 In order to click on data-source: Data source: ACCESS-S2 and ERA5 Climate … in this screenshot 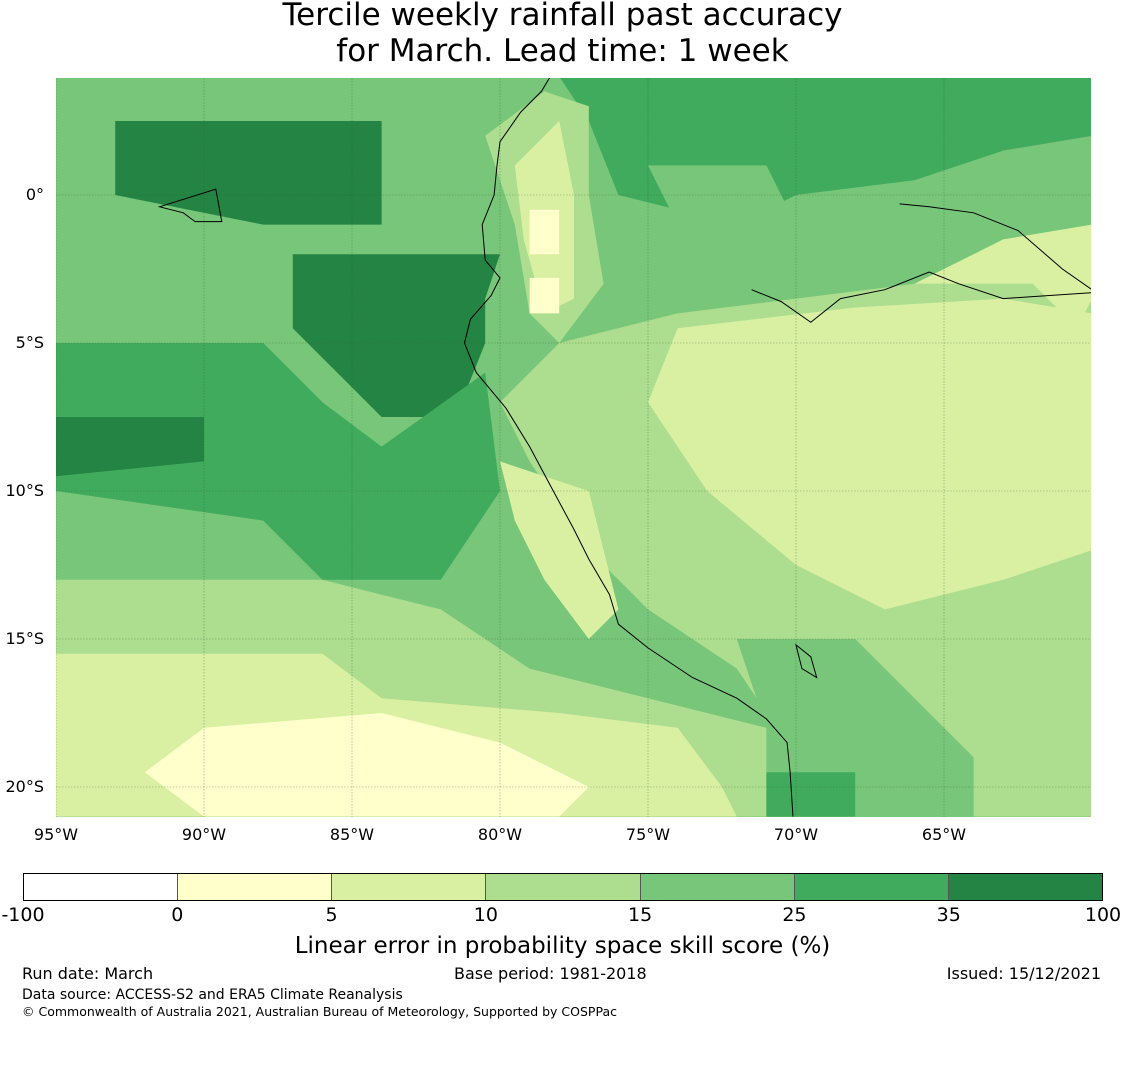, I will do `click(212, 995)`.